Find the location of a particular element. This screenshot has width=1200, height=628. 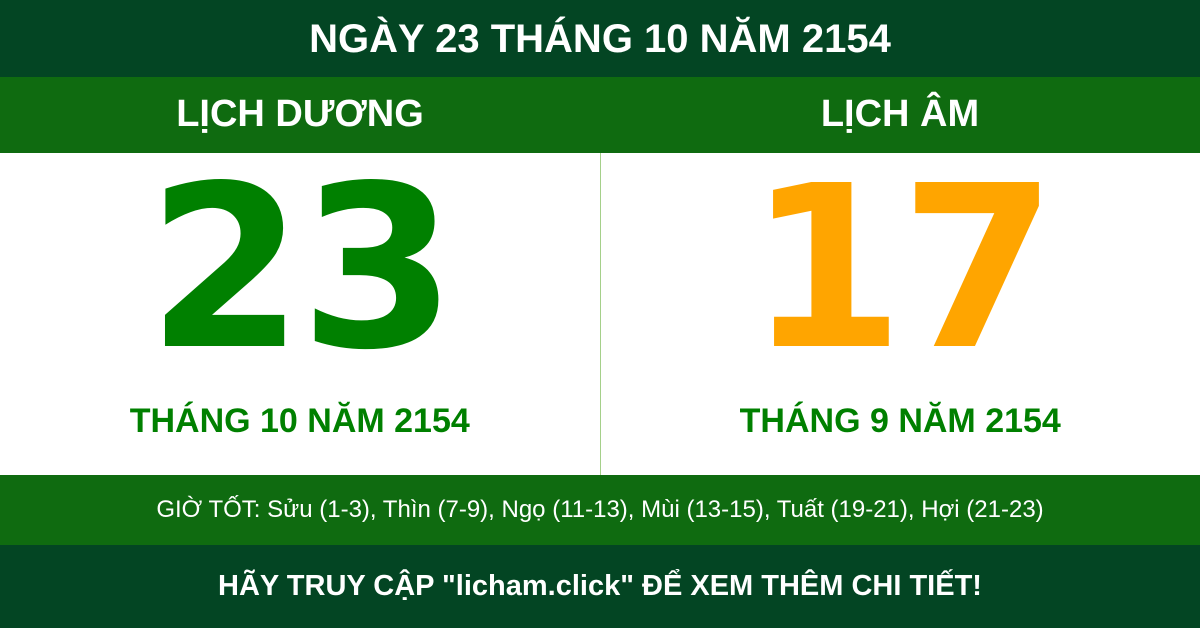

lunar-month-year: THÁNG 9 NĂM 2154 is located at coordinates (900, 421).